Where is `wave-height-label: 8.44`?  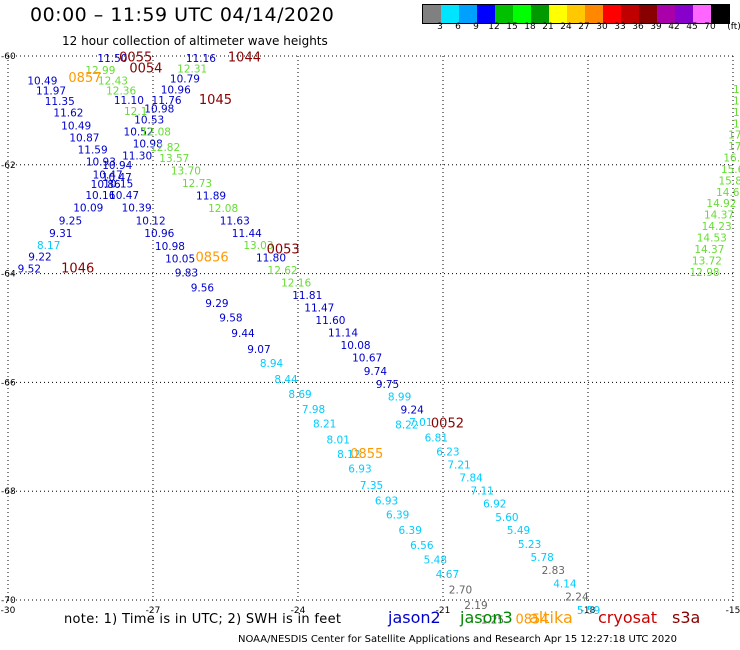
wave-height-label: 8.44 is located at coordinates (286, 380).